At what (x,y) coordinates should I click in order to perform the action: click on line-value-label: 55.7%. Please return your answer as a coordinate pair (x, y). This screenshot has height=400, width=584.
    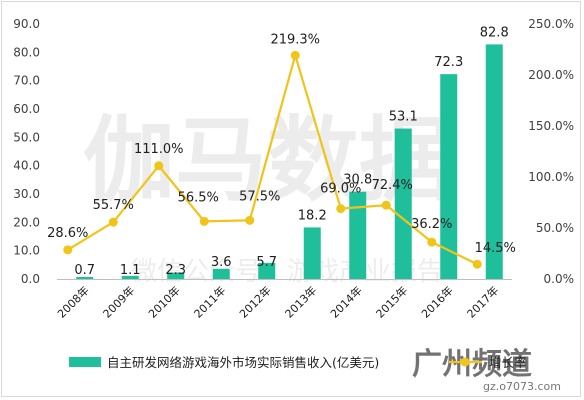
    Looking at the image, I should click on (113, 205).